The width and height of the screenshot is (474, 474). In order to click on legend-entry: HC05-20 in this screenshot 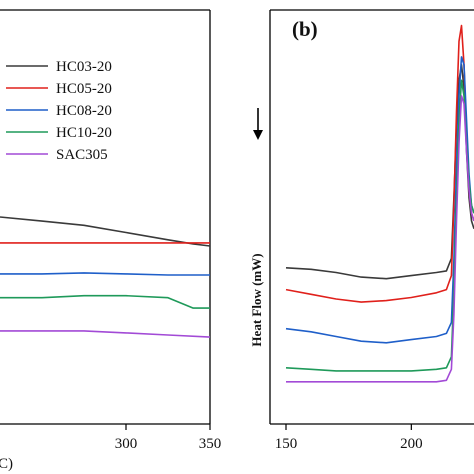, I will do `click(59, 89)`.